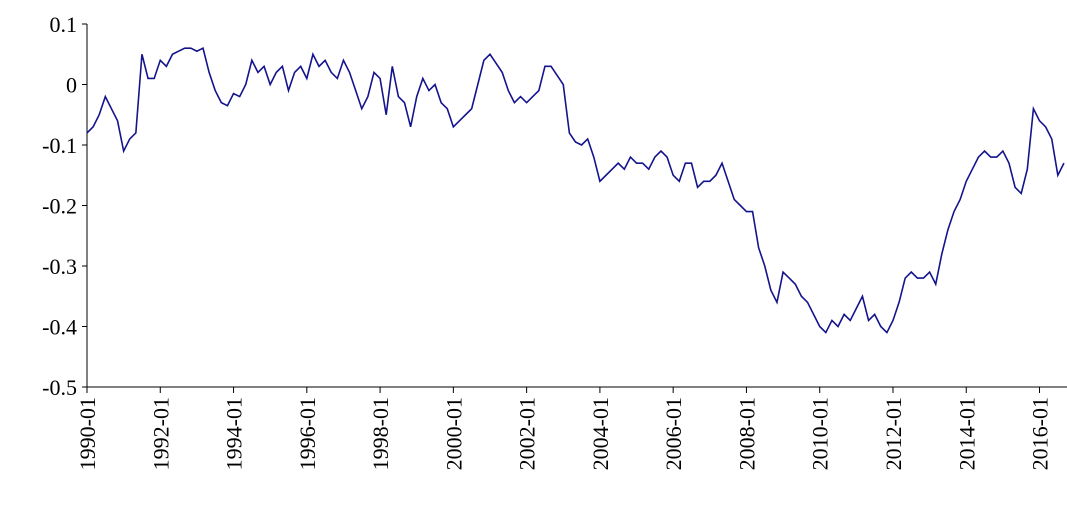 The width and height of the screenshot is (1067, 513). What do you see at coordinates (59, 387) in the screenshot?
I see `y-tick-label: -0.5` at bounding box center [59, 387].